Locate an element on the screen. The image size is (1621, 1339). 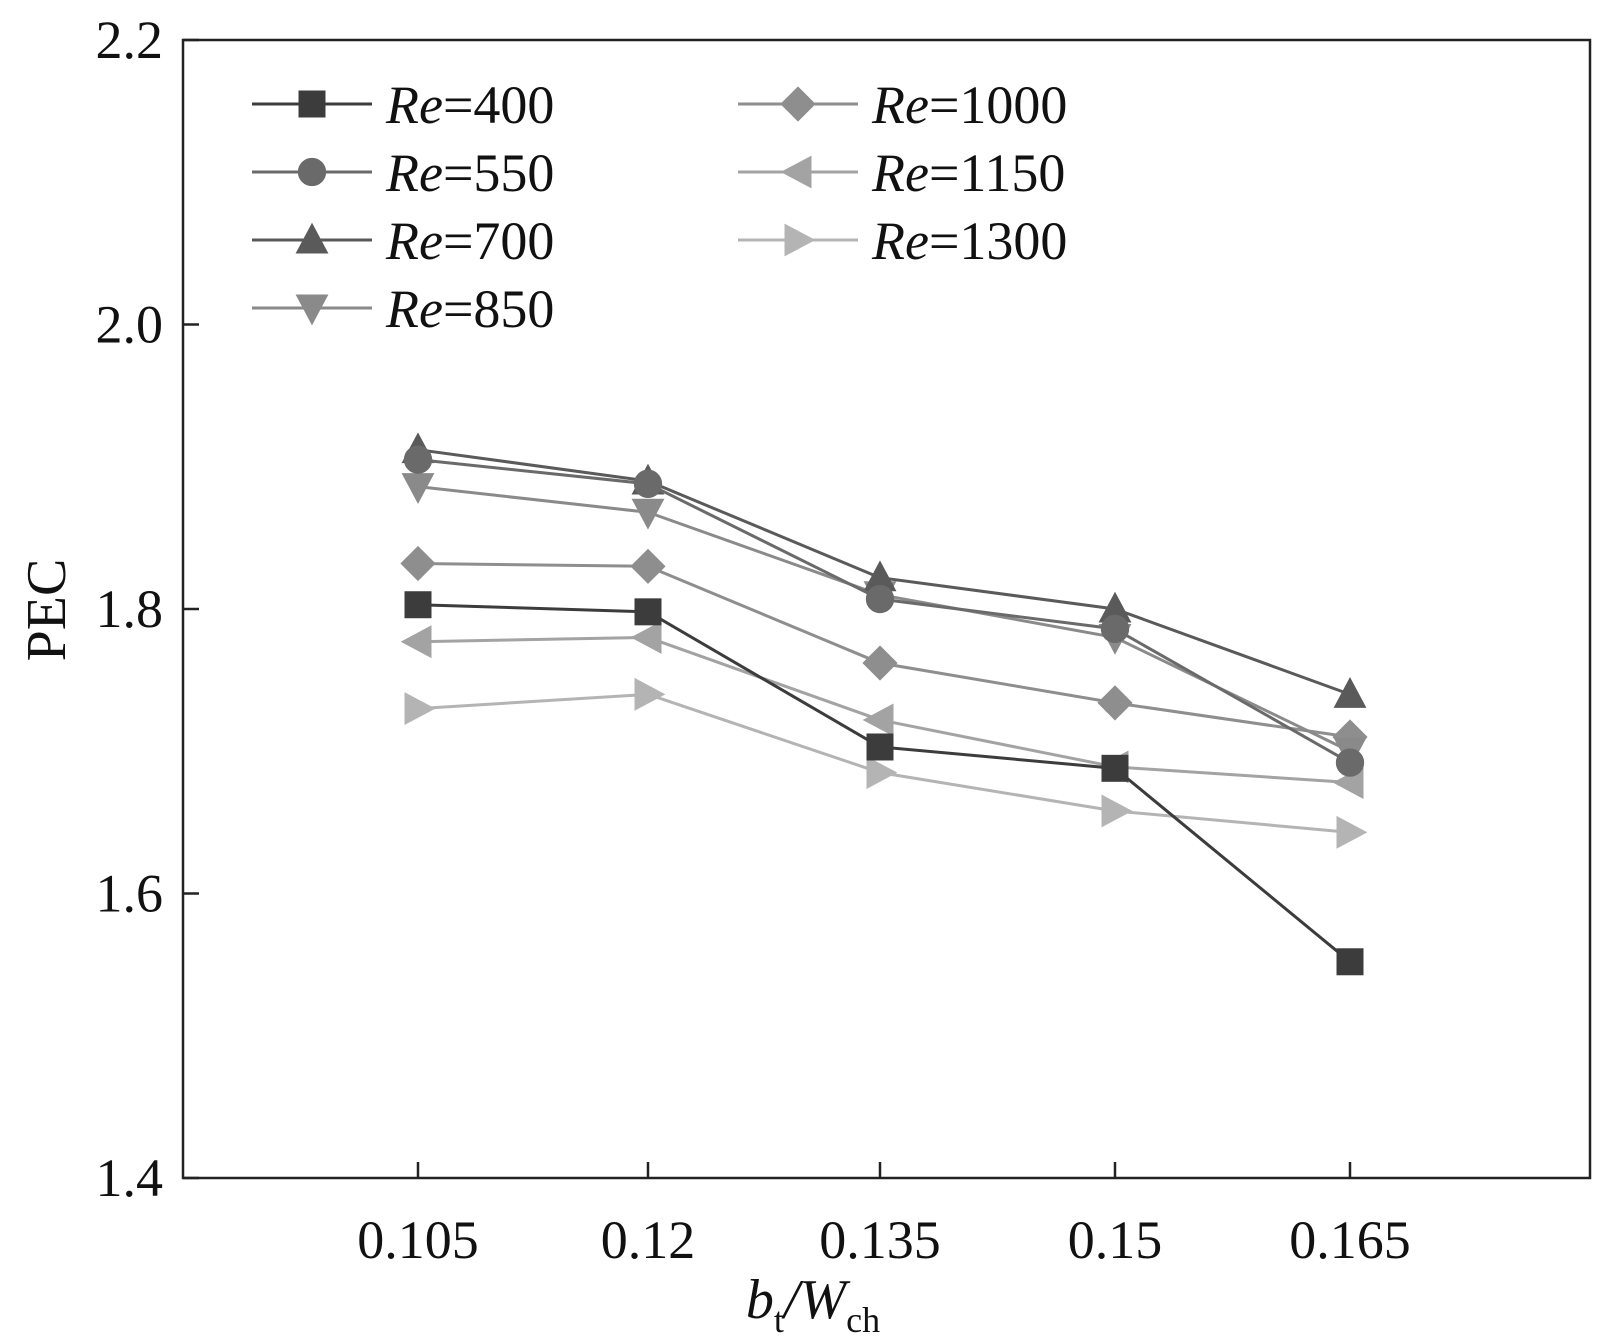
x-axis-title-b: b is located at coordinates (760, 1300).